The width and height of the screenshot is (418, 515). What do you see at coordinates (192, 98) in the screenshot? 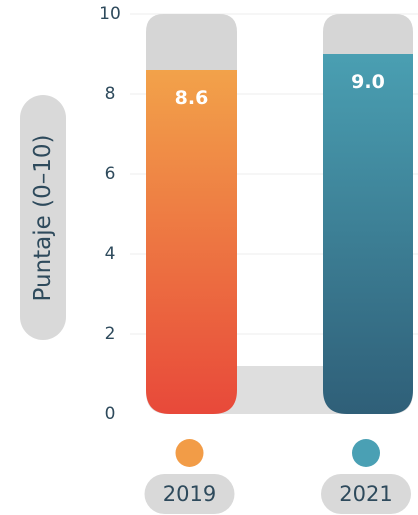
I see `bar-value-label-2019: 8.6` at bounding box center [192, 98].